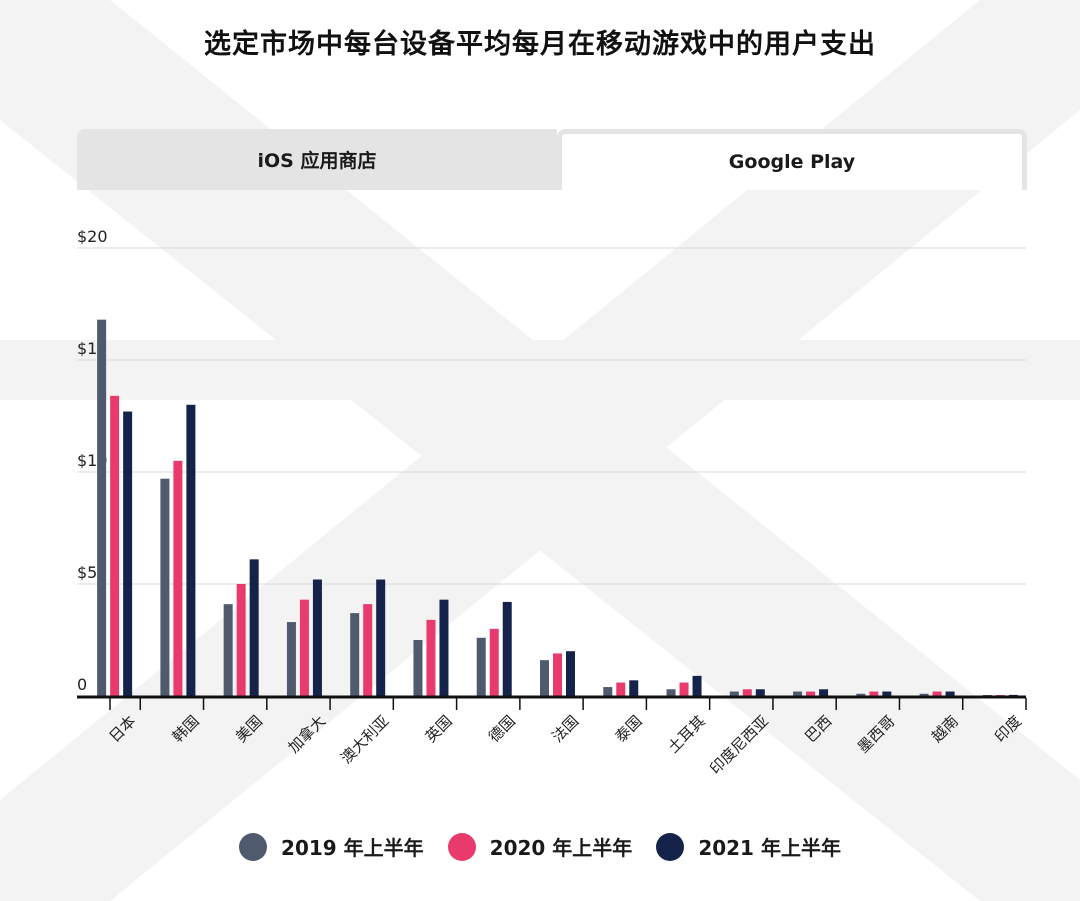 Image resolution: width=1080 pixels, height=901 pixels. What do you see at coordinates (540, 44) in the screenshot?
I see `chart-title: 选定市场中每台设备平均每月在移动游戏中的用户支出` at bounding box center [540, 44].